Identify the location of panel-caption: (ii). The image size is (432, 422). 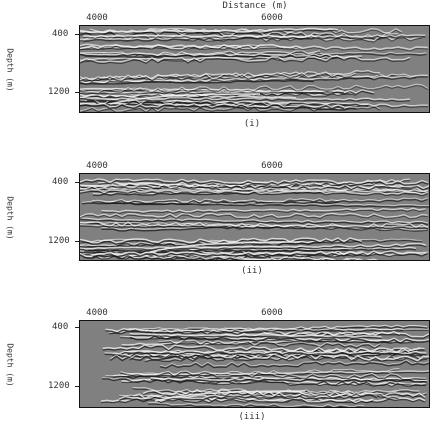
(252, 271).